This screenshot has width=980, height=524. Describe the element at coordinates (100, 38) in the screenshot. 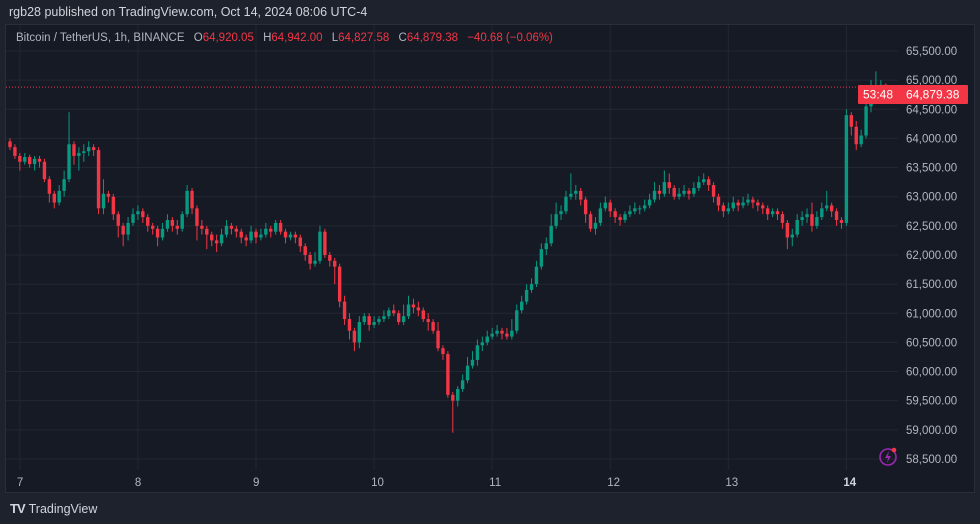

I see `symbol-title: Bitcoin / TetherUS, 1h, BINANCE` at that location.